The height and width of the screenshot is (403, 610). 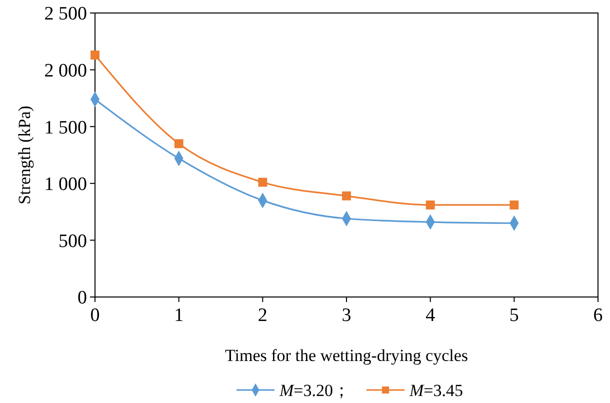 What do you see at coordinates (431, 315) in the screenshot?
I see `x-tick-label: 4` at bounding box center [431, 315].